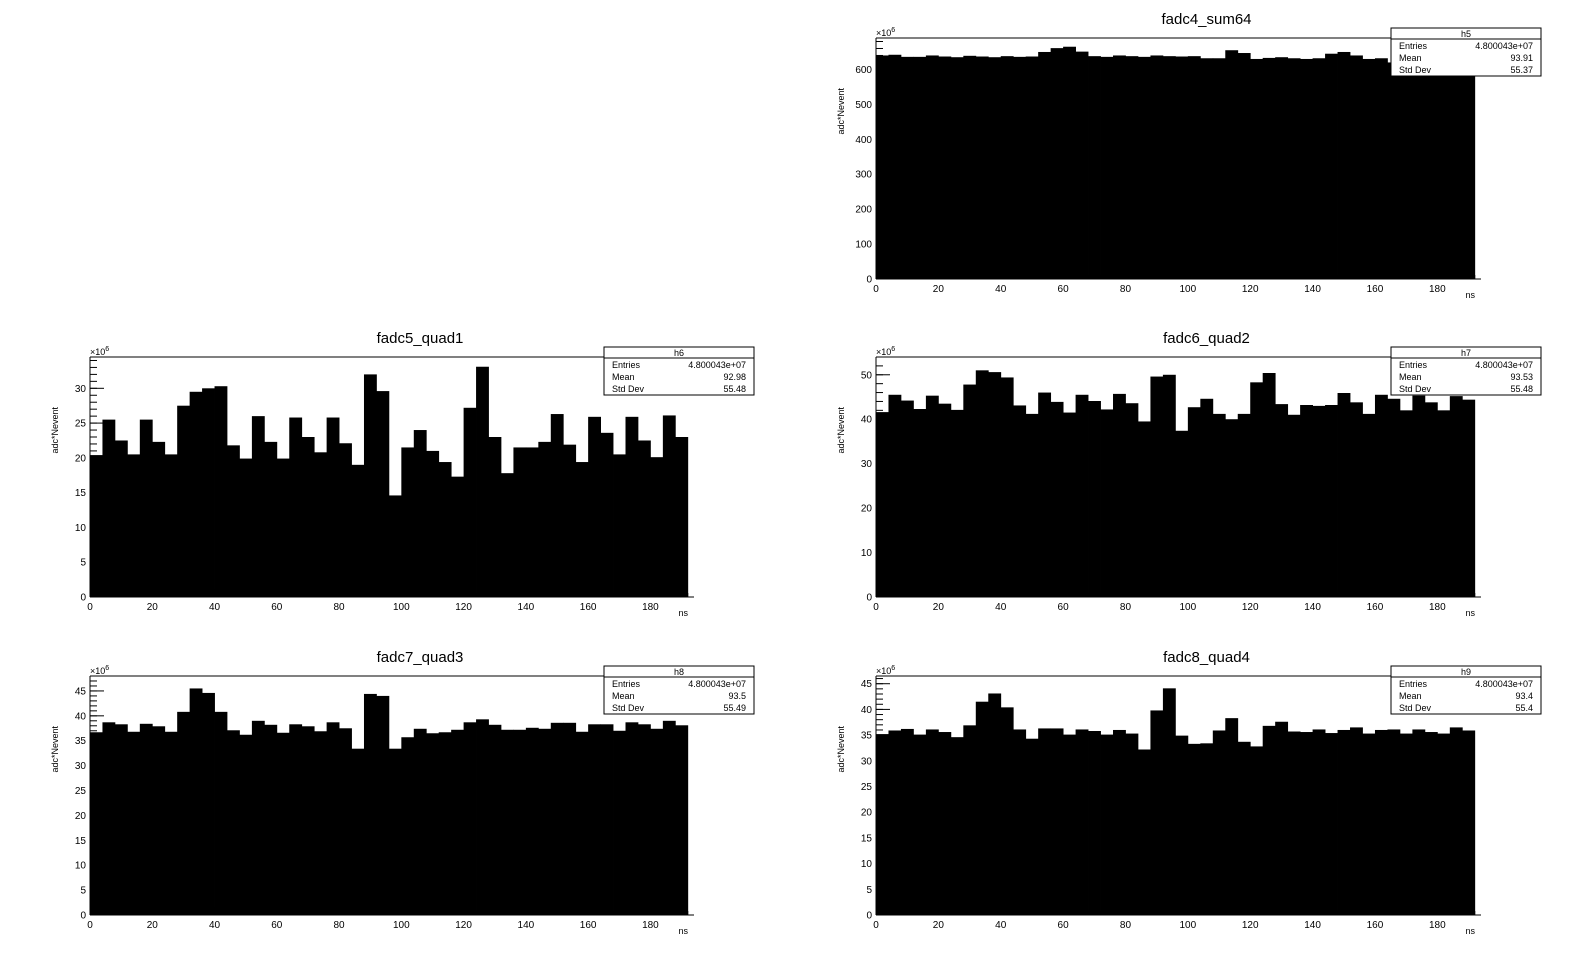  What do you see at coordinates (626, 684) in the screenshot?
I see `stats-entries-label: Entries` at bounding box center [626, 684].